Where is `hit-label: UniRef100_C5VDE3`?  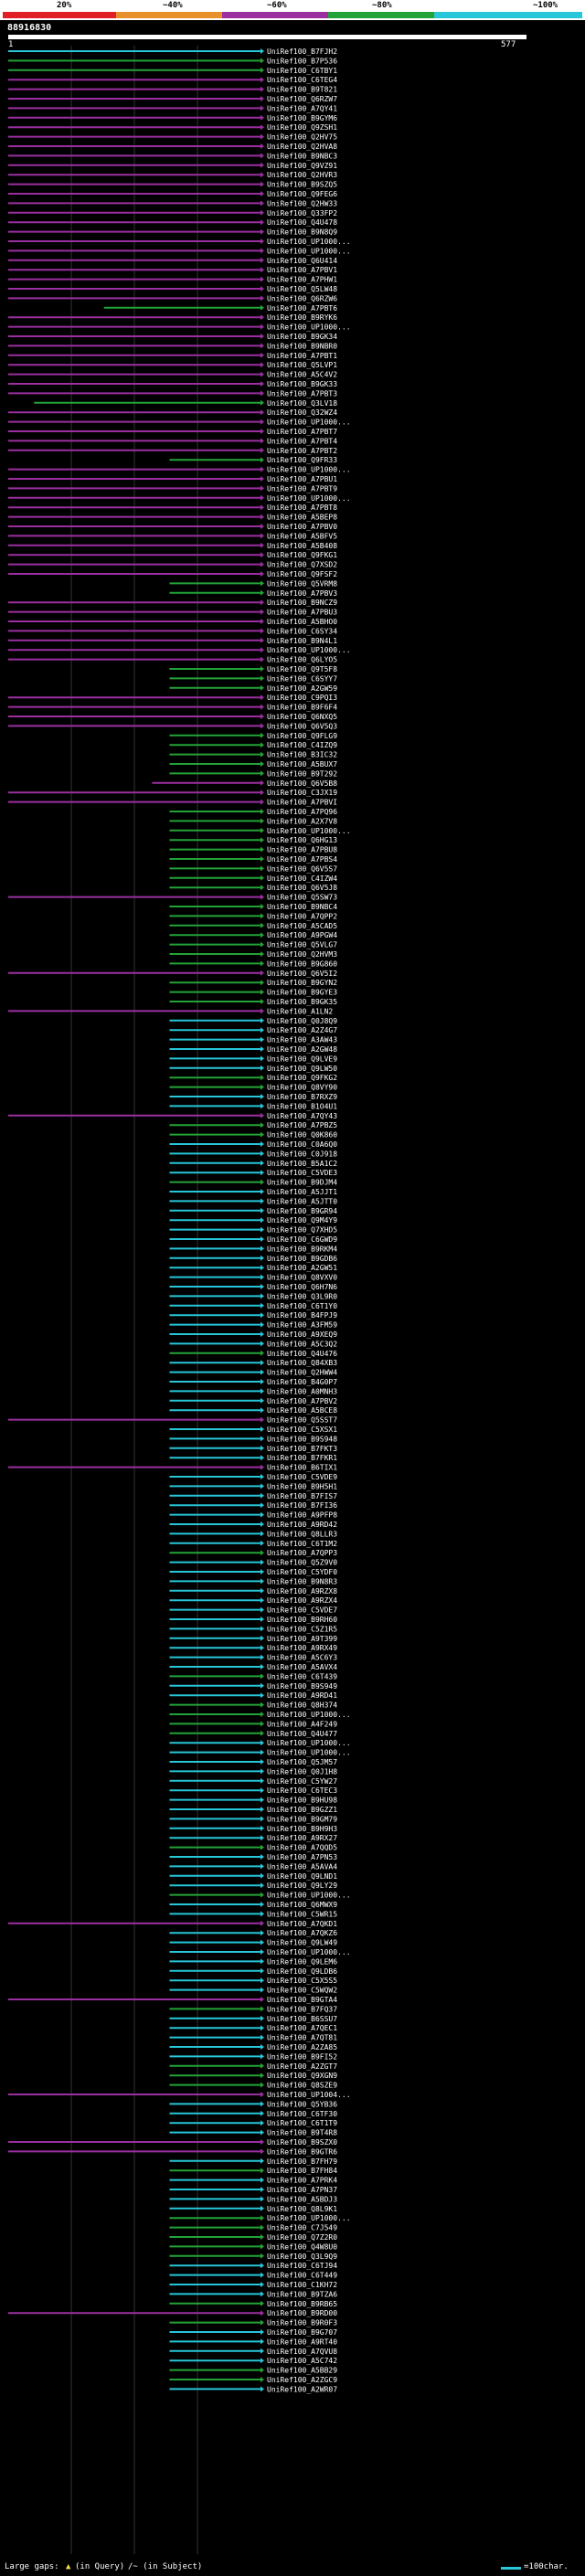
hit-label: UniRef100_C5VDE3 is located at coordinates (302, 1173).